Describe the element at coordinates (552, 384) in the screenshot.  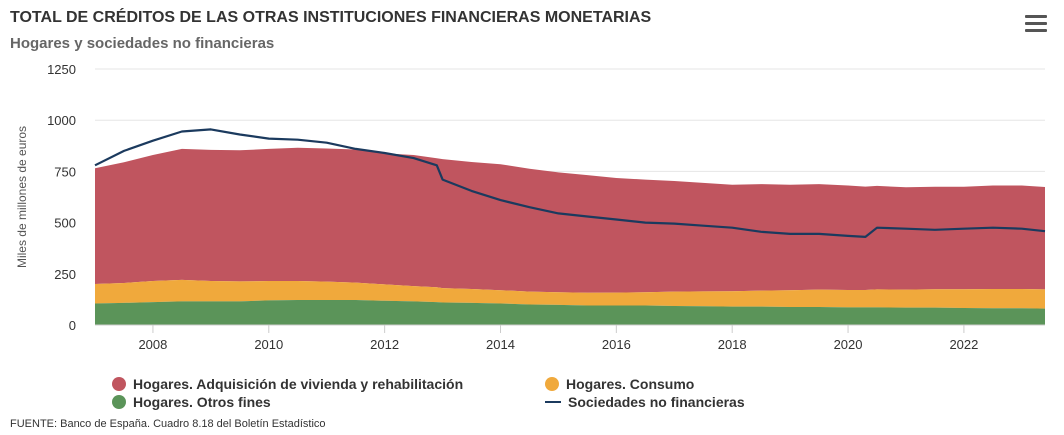
I see `legend-swatch-consumo` at that location.